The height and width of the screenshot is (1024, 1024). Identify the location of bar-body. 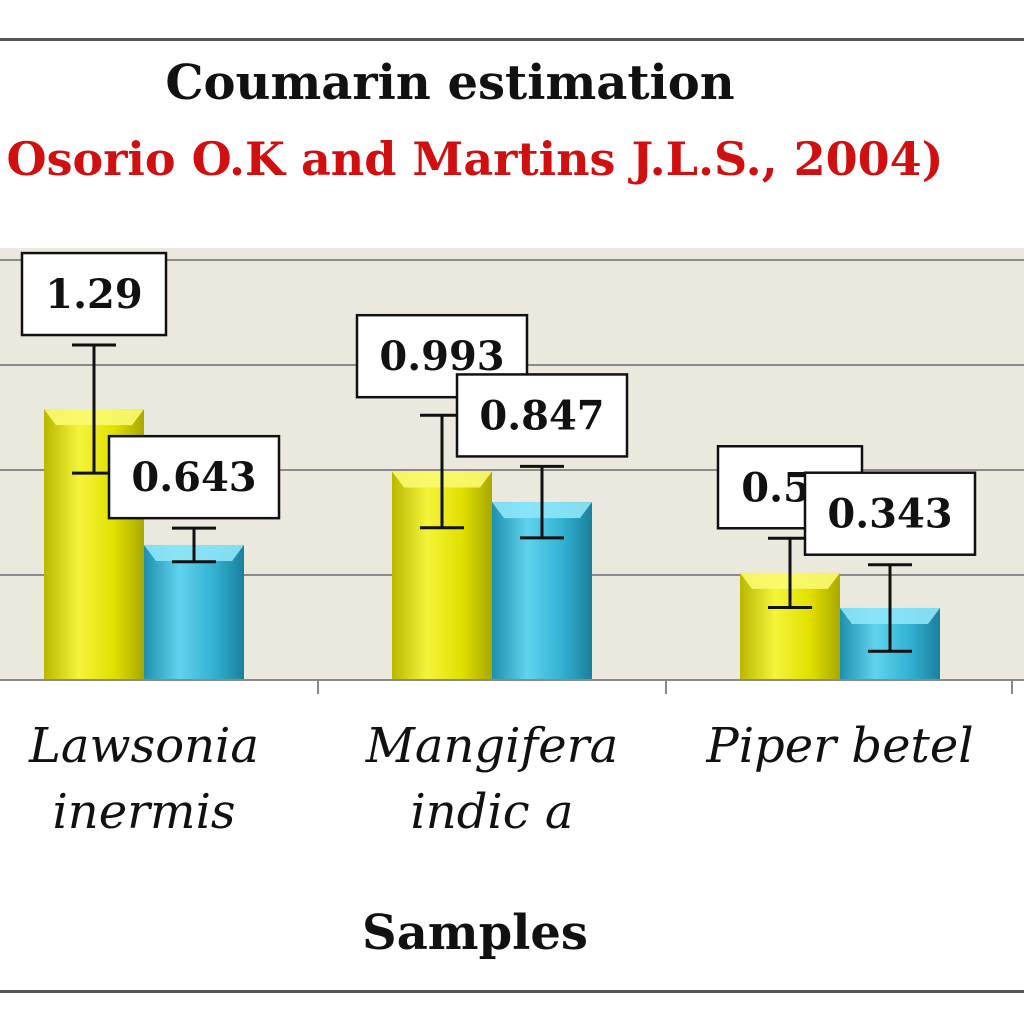
(194, 612).